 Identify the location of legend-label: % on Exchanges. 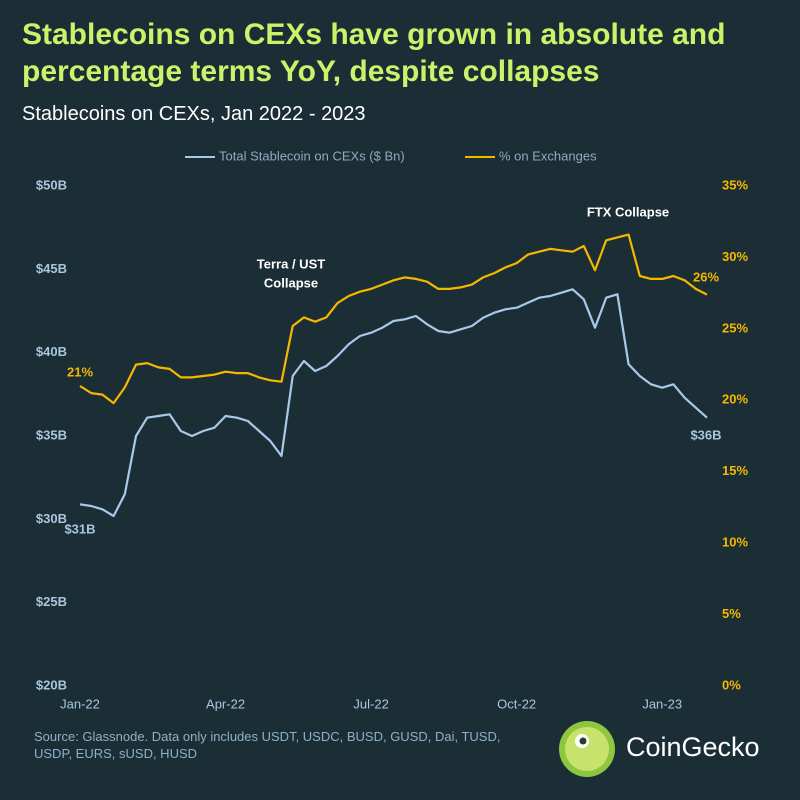
(548, 155).